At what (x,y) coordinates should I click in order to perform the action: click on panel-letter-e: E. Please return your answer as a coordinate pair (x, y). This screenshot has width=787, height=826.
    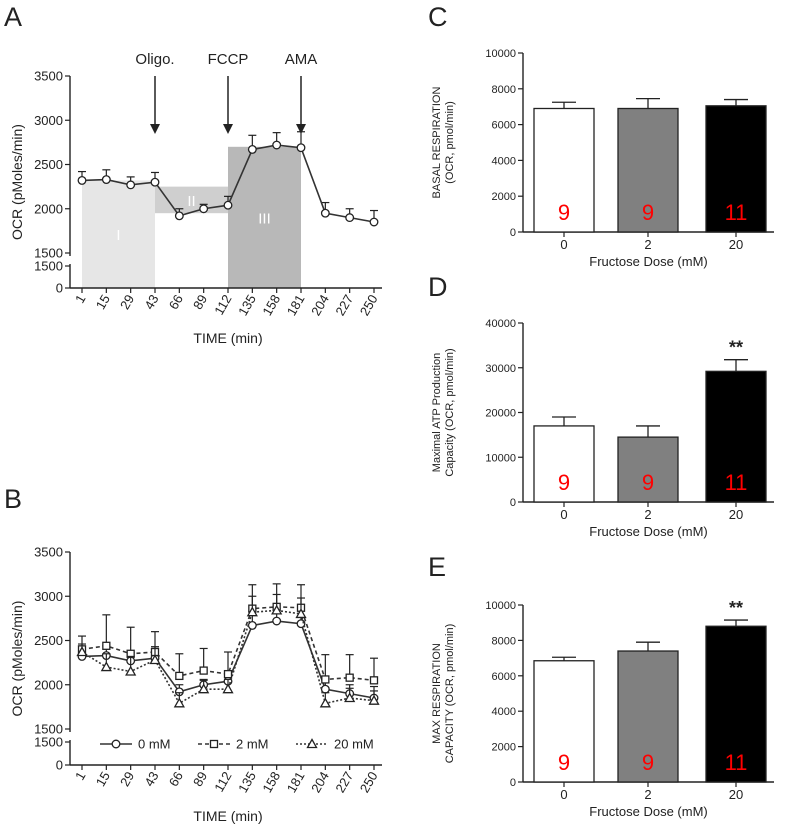
    Looking at the image, I should click on (437, 567).